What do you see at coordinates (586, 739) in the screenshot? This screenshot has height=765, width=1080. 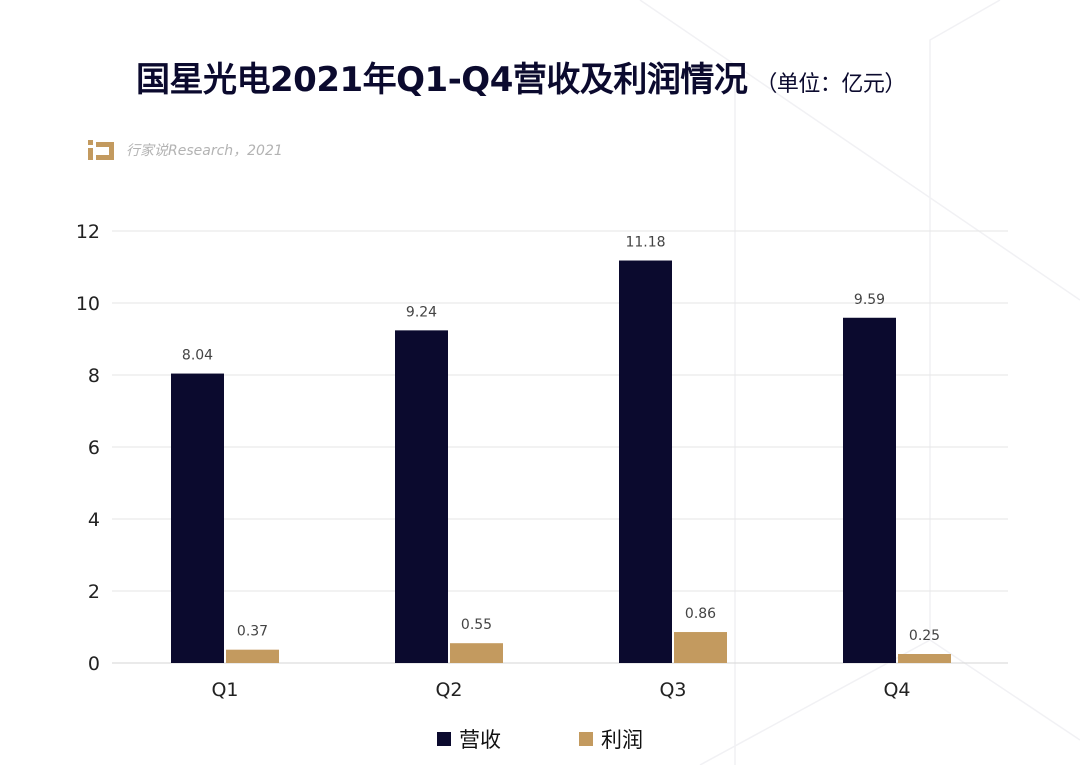 I see `legend-swatch-profit` at bounding box center [586, 739].